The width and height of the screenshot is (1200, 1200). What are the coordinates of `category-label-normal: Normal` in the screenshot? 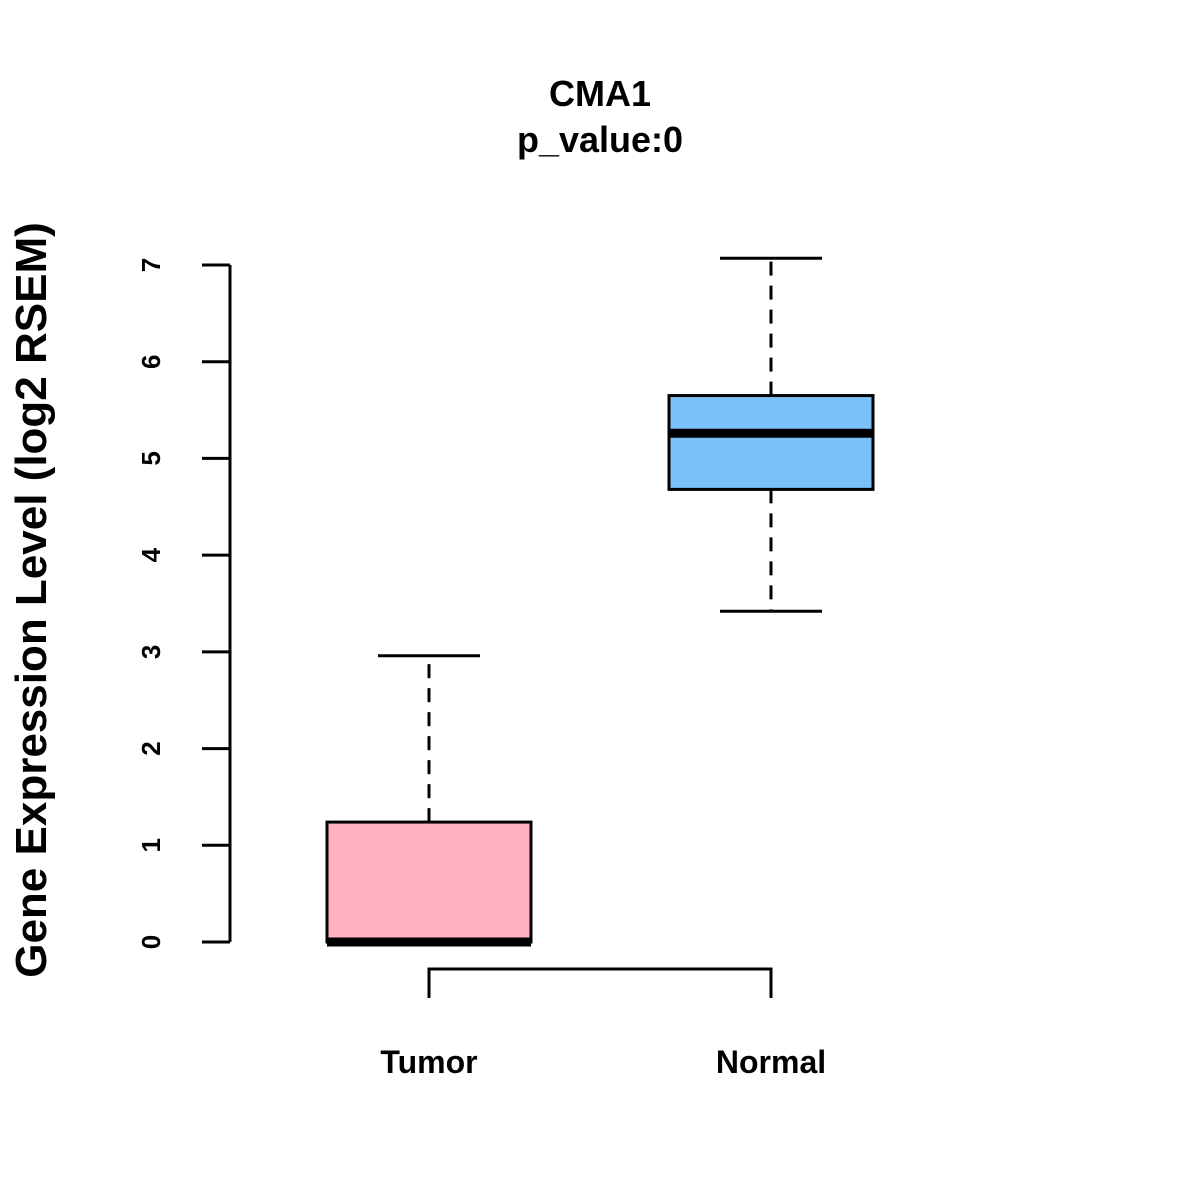 It's located at (771, 1062).